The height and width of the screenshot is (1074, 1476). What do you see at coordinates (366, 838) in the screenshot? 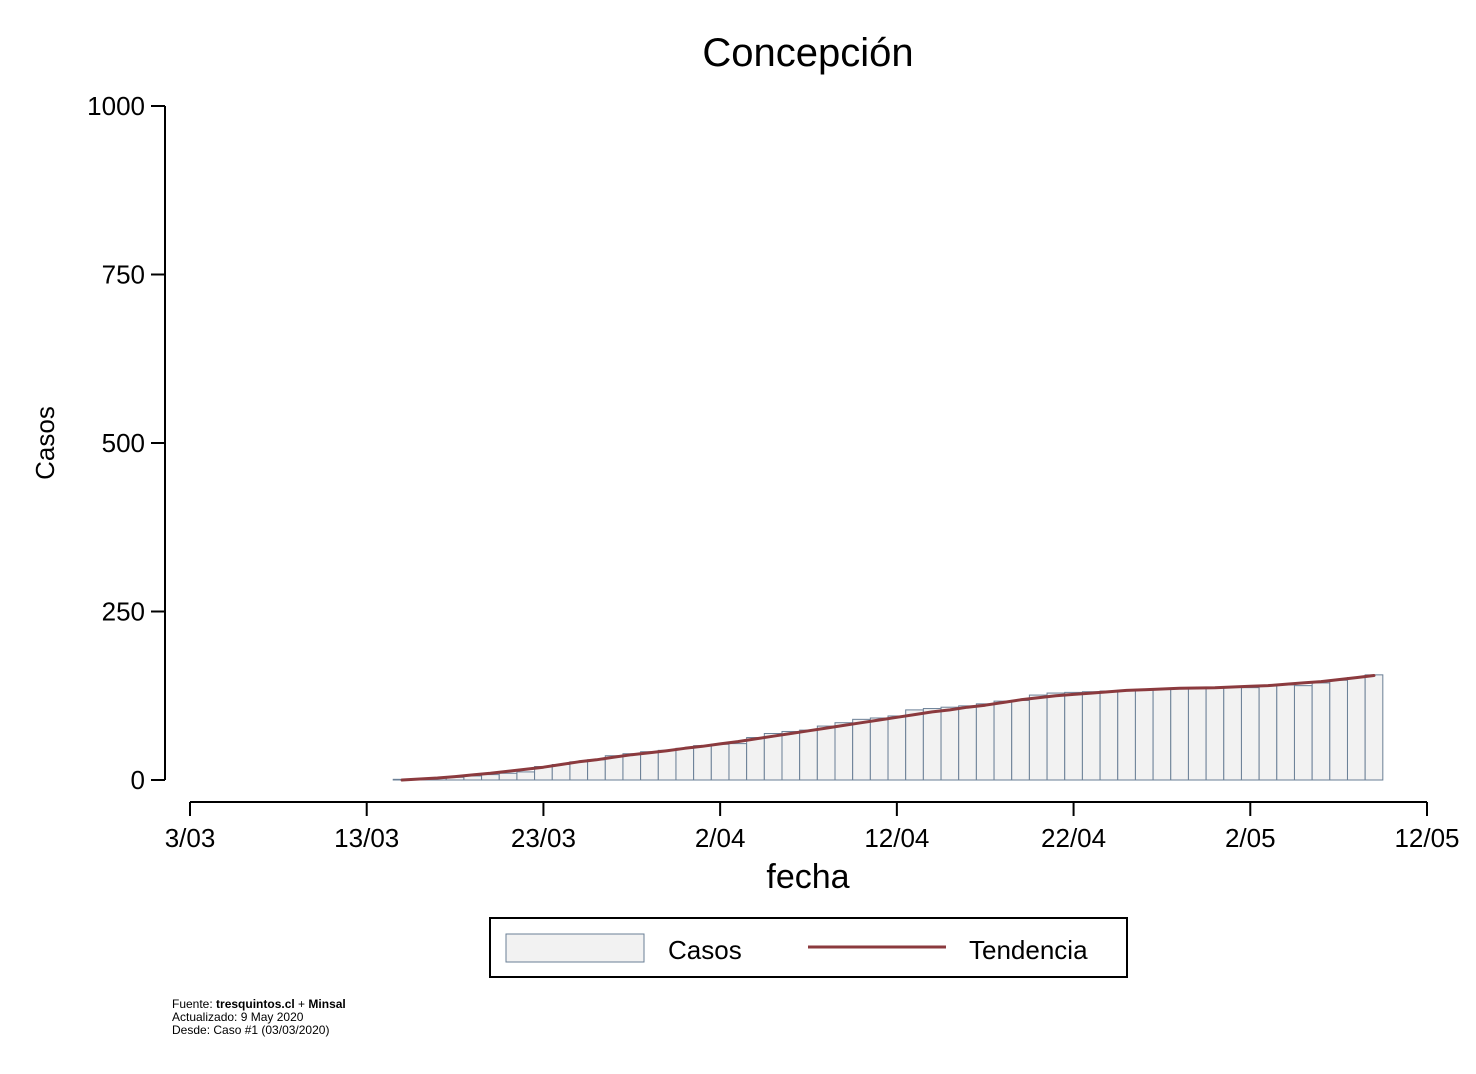
I see `x-tick-label: 13/03` at bounding box center [366, 838].